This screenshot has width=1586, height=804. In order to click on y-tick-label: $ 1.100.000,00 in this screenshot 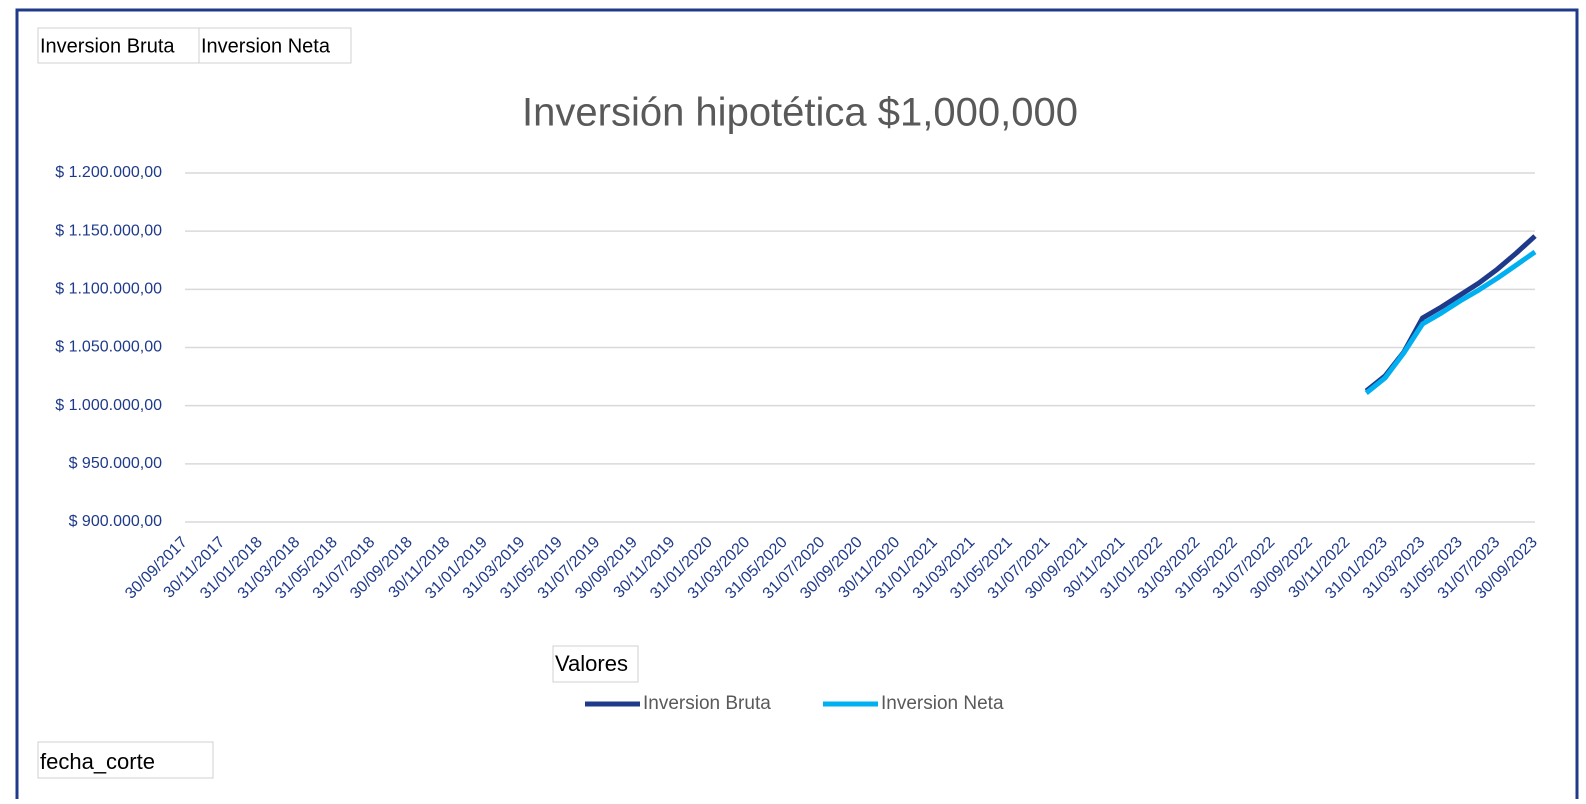, I will do `click(108, 289)`.